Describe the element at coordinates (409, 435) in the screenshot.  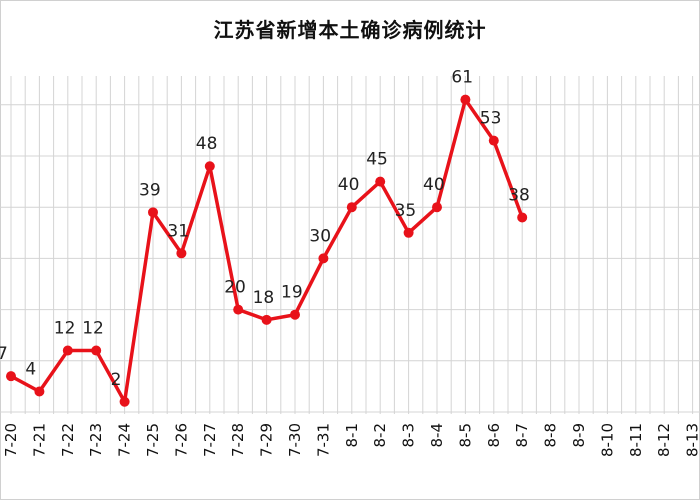
I see `x-tick-label: 8-3` at that location.